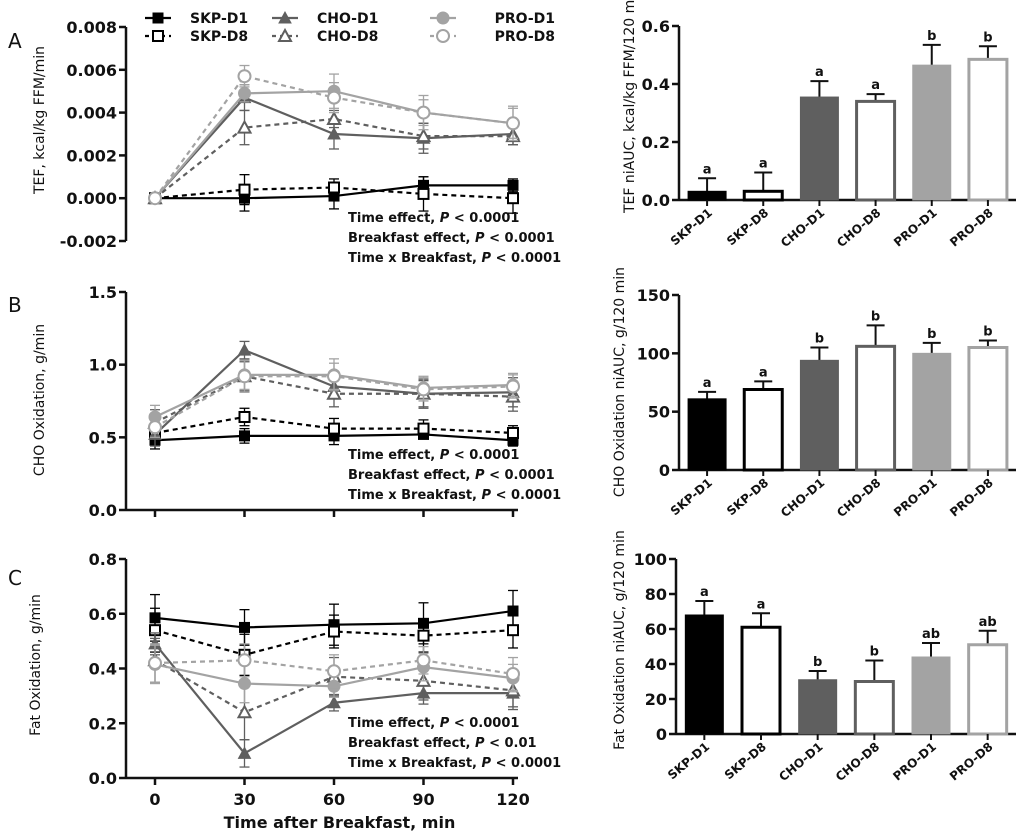 The width and height of the screenshot is (1024, 840). What do you see at coordinates (620, 382) in the screenshot?
I see `y-axis-label: CHO Oxidation niAUC, g/120 min` at bounding box center [620, 382].